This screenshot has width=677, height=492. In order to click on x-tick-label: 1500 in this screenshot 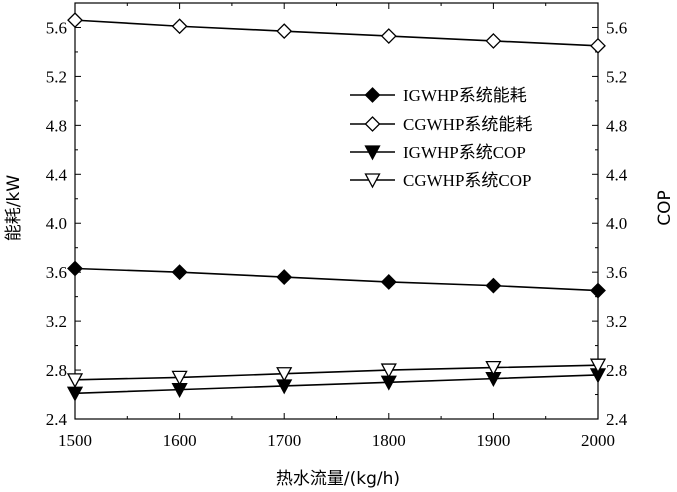, I will do `click(75, 440)`.